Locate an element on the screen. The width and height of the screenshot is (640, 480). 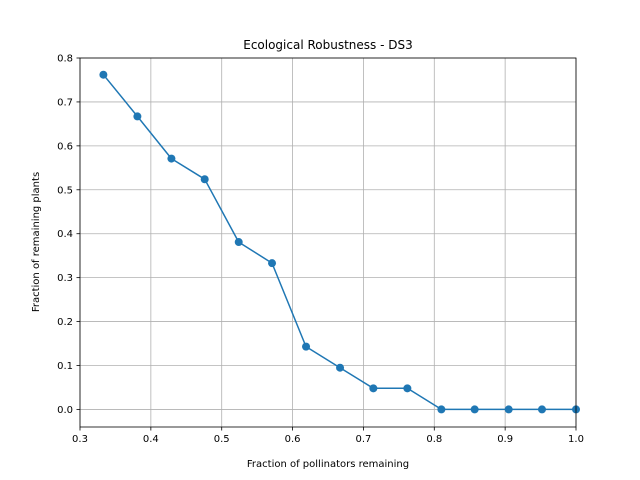
x-axis-label: Fraction of pollinators remaining is located at coordinates (328, 464).